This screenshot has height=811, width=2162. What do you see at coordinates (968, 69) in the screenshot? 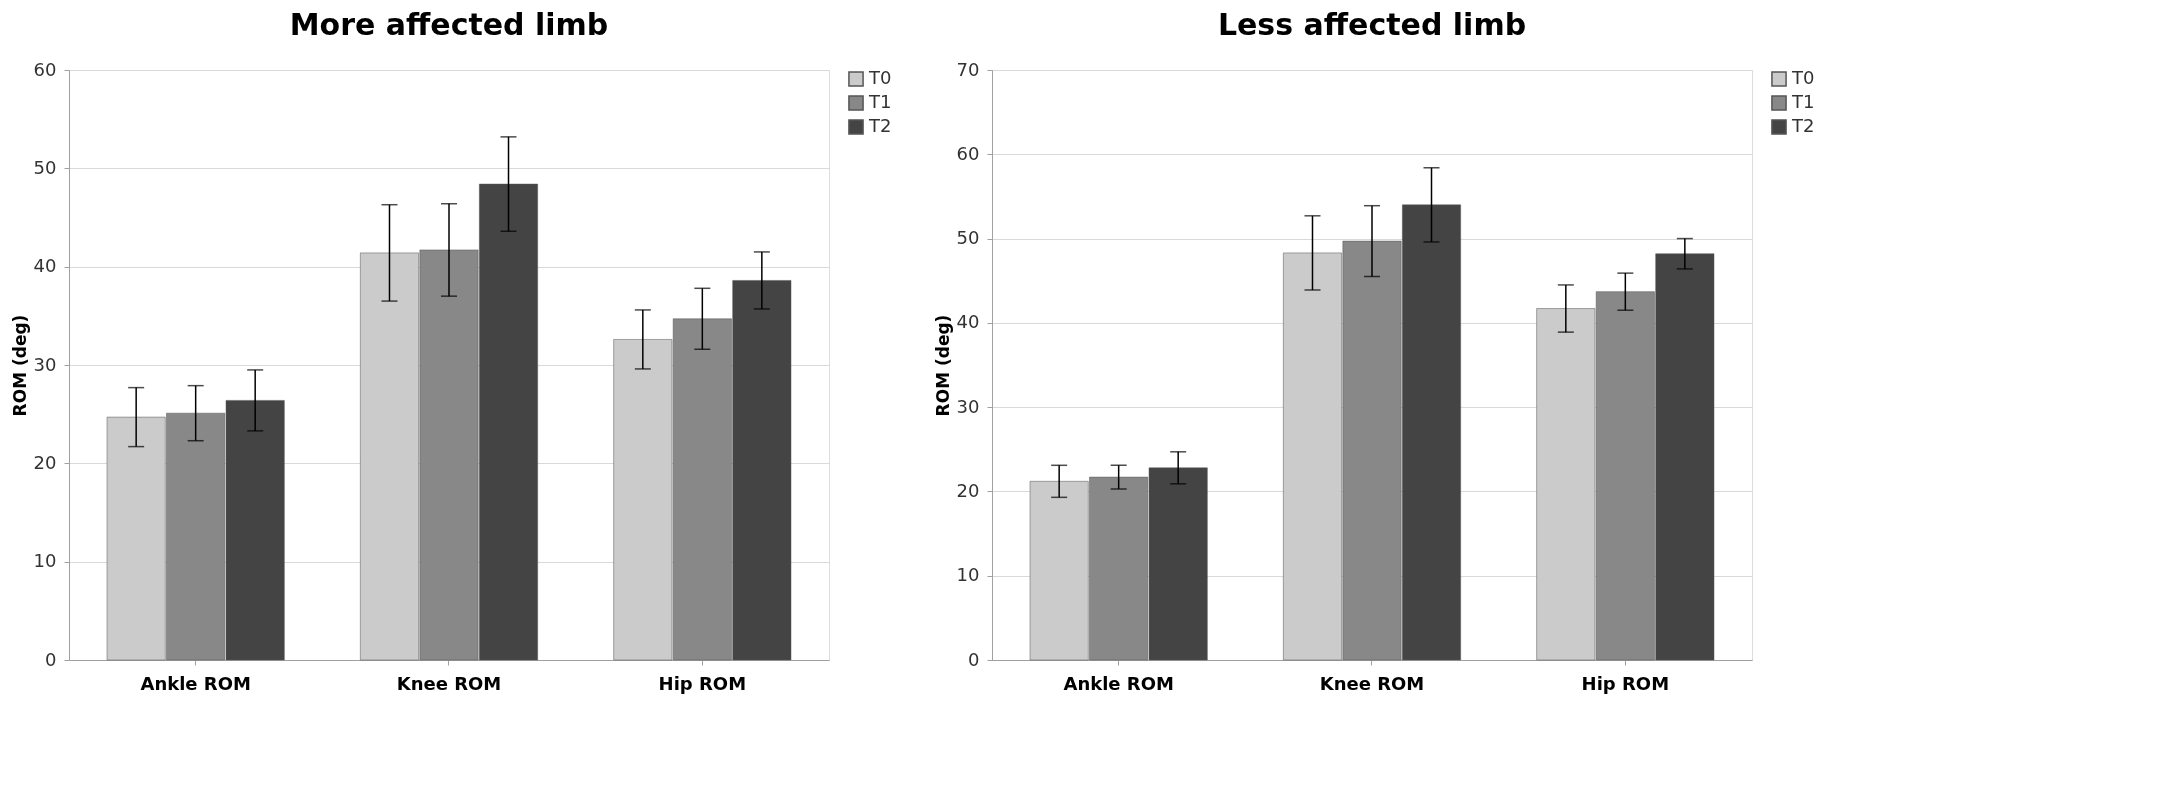
I see `y-tick-label: 70` at bounding box center [968, 69].